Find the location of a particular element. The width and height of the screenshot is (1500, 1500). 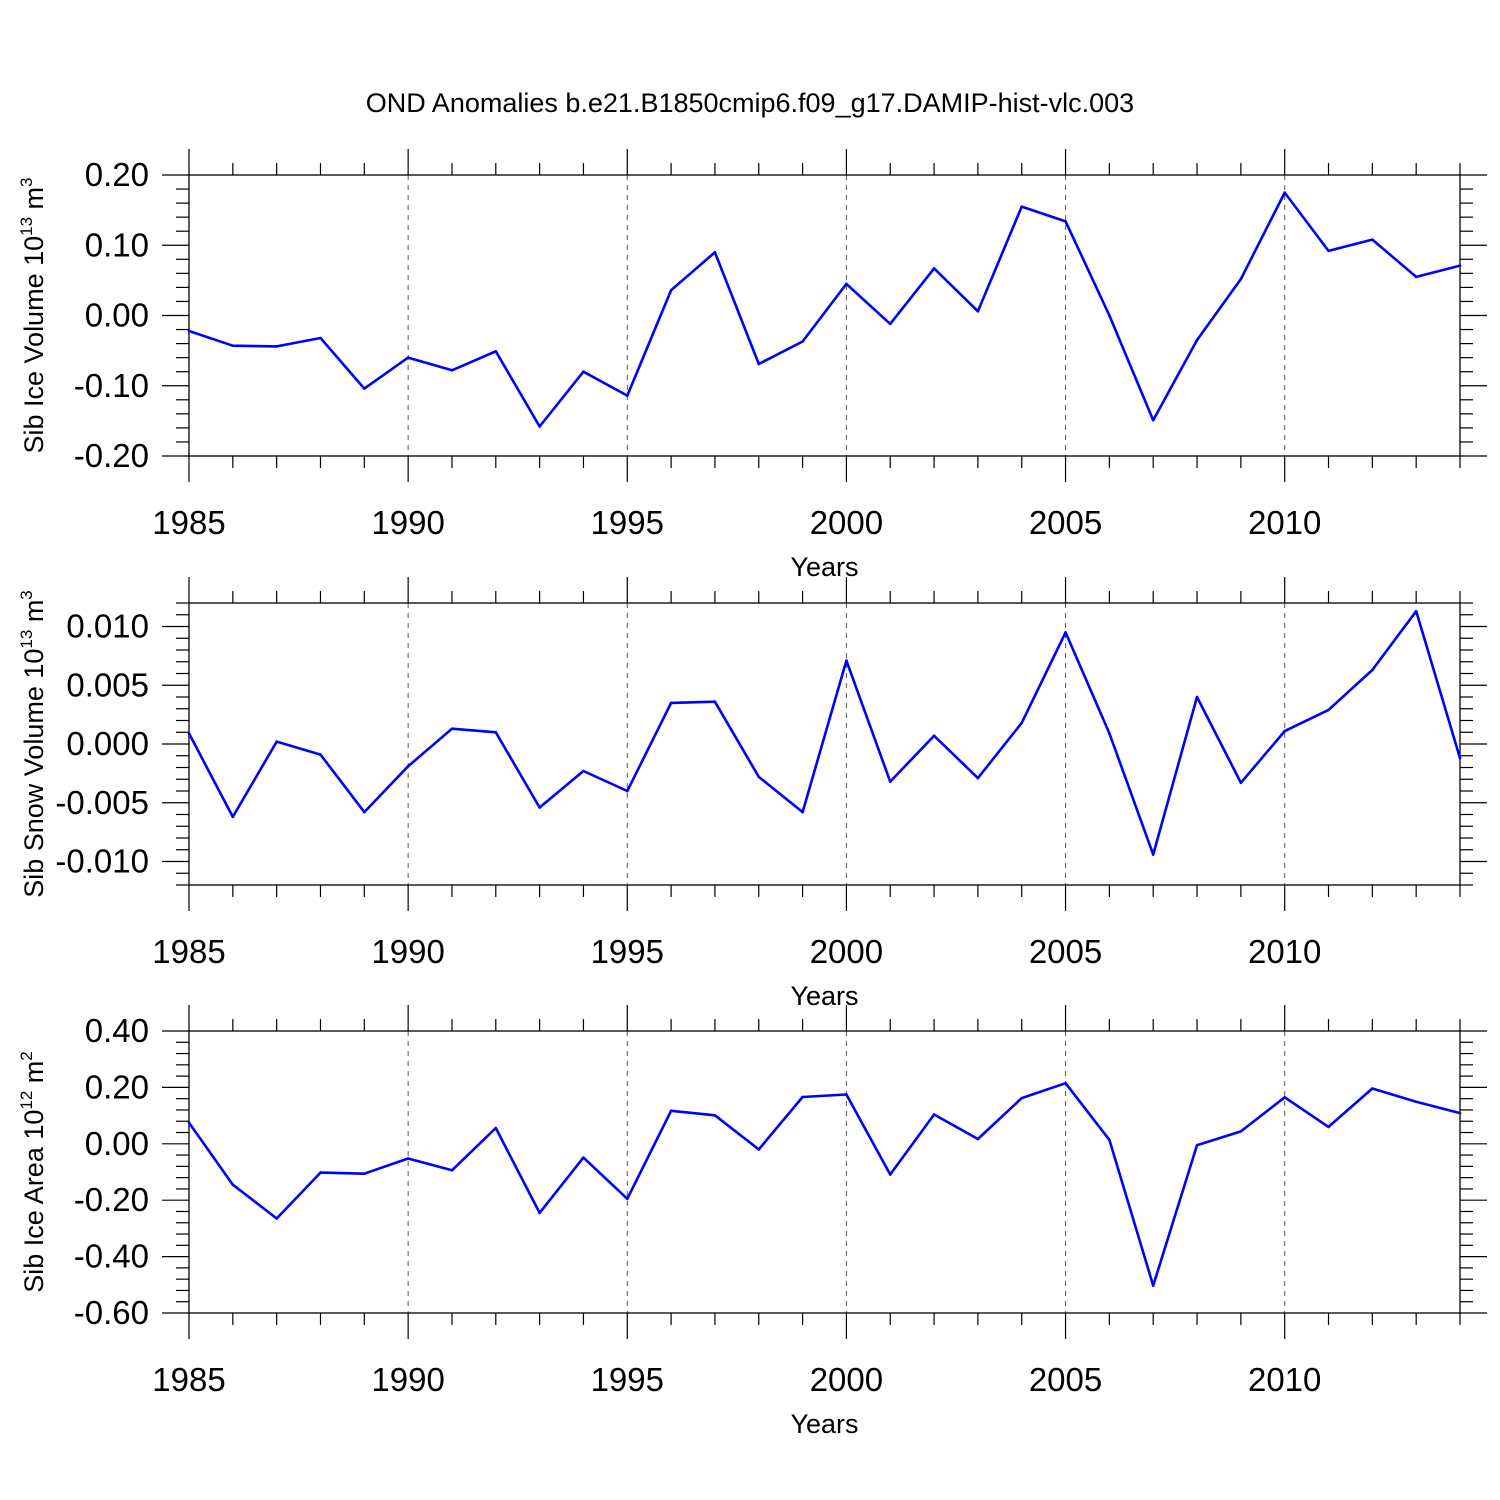

y-tick-label: 0.000 is located at coordinates (107, 743).